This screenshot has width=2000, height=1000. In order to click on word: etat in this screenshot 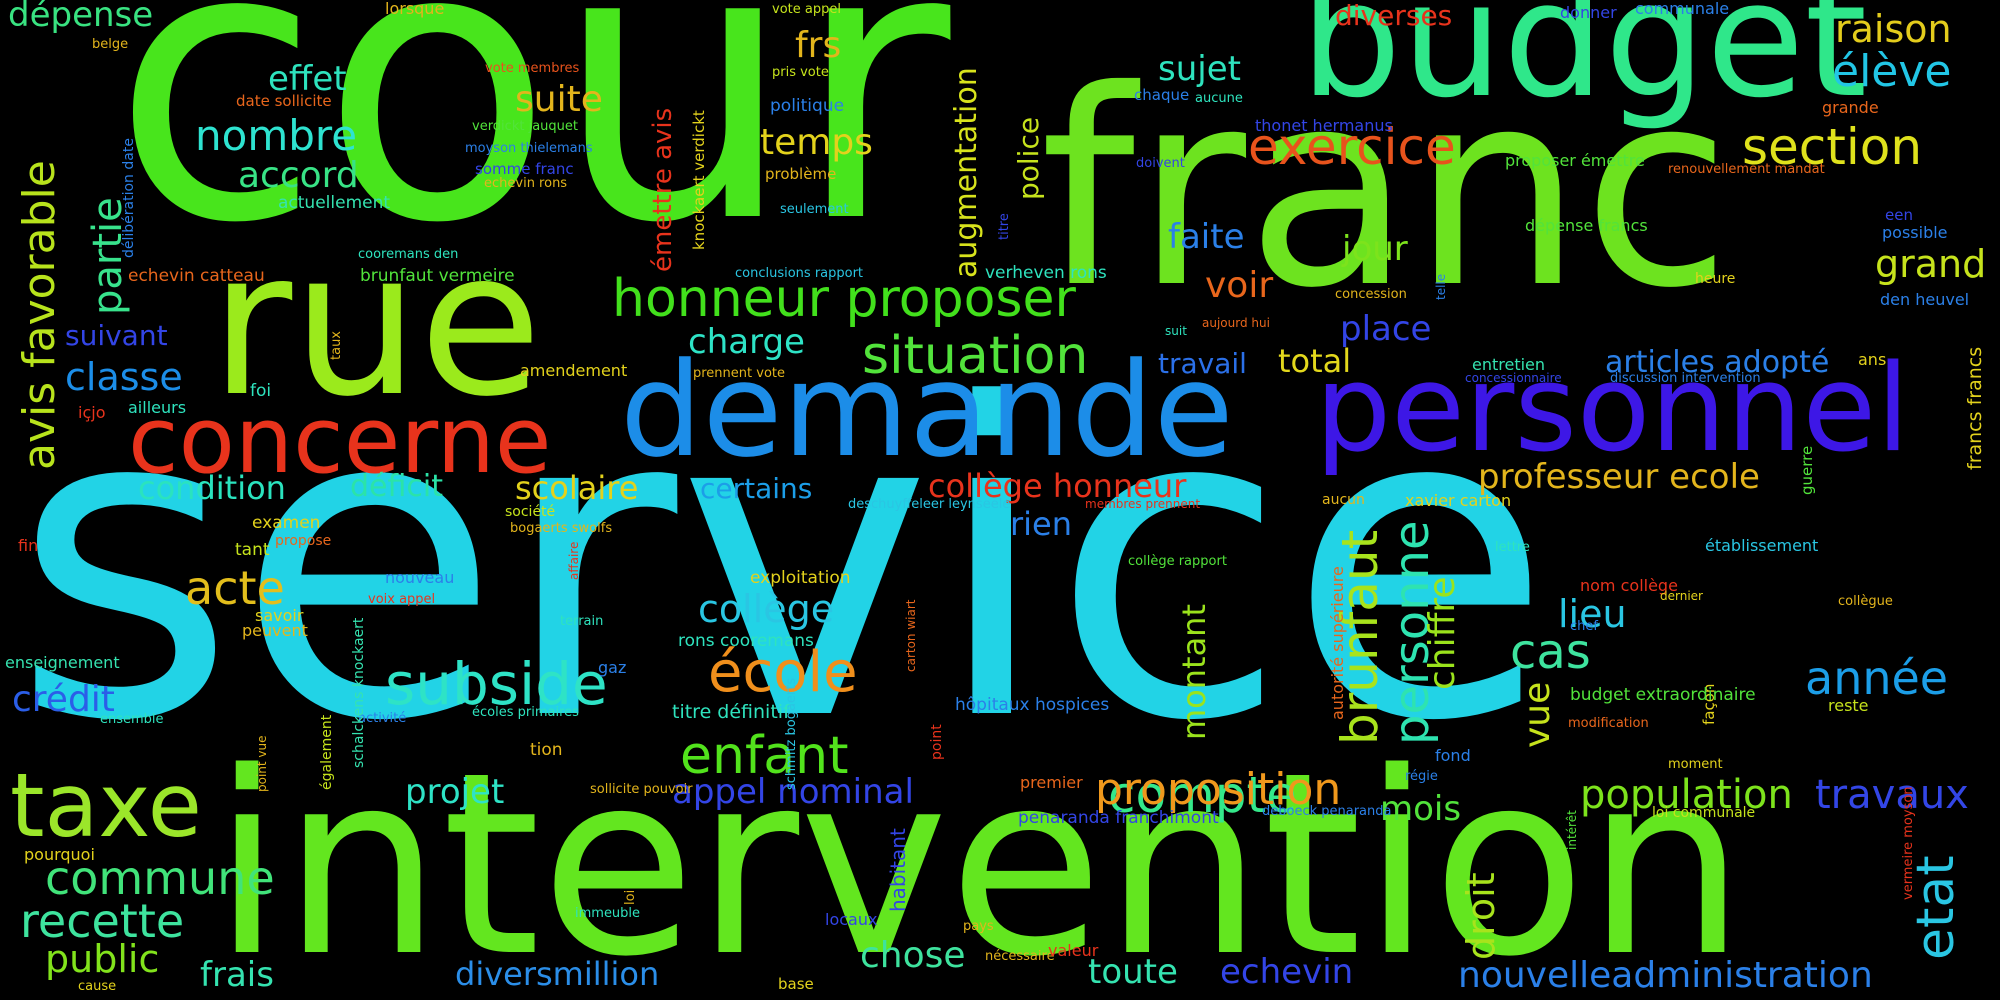, I will do `click(1936, 907)`.